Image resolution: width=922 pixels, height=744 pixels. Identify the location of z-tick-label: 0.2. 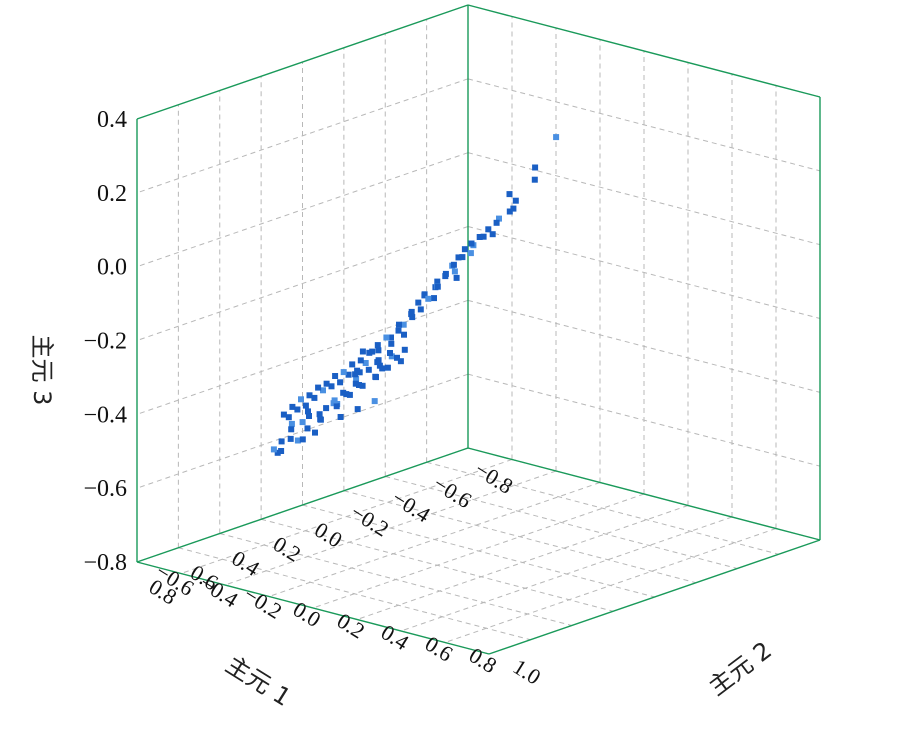
(112, 194).